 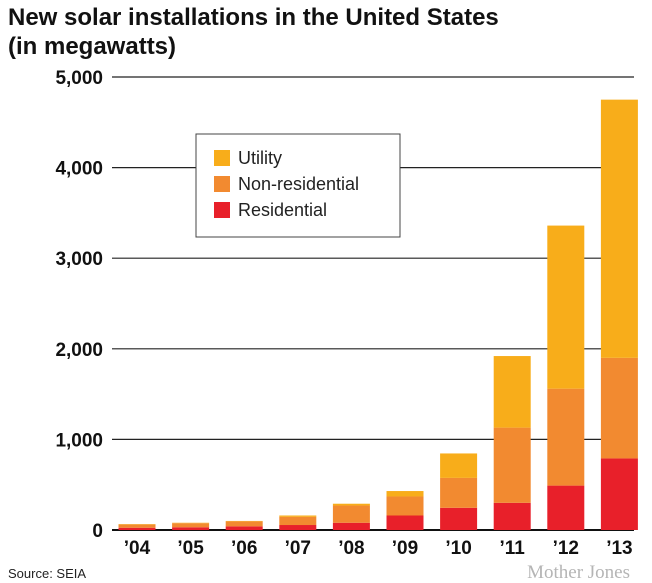 I want to click on credit-logo: Mother Jones, so click(x=578, y=572).